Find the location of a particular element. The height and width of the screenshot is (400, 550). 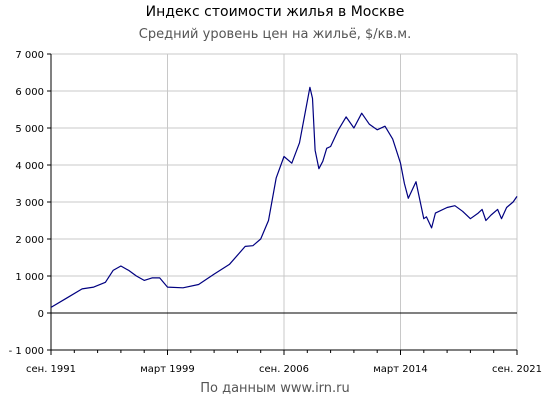

chart-title: Индекс стоимости жилья в Москве is located at coordinates (275, 12).